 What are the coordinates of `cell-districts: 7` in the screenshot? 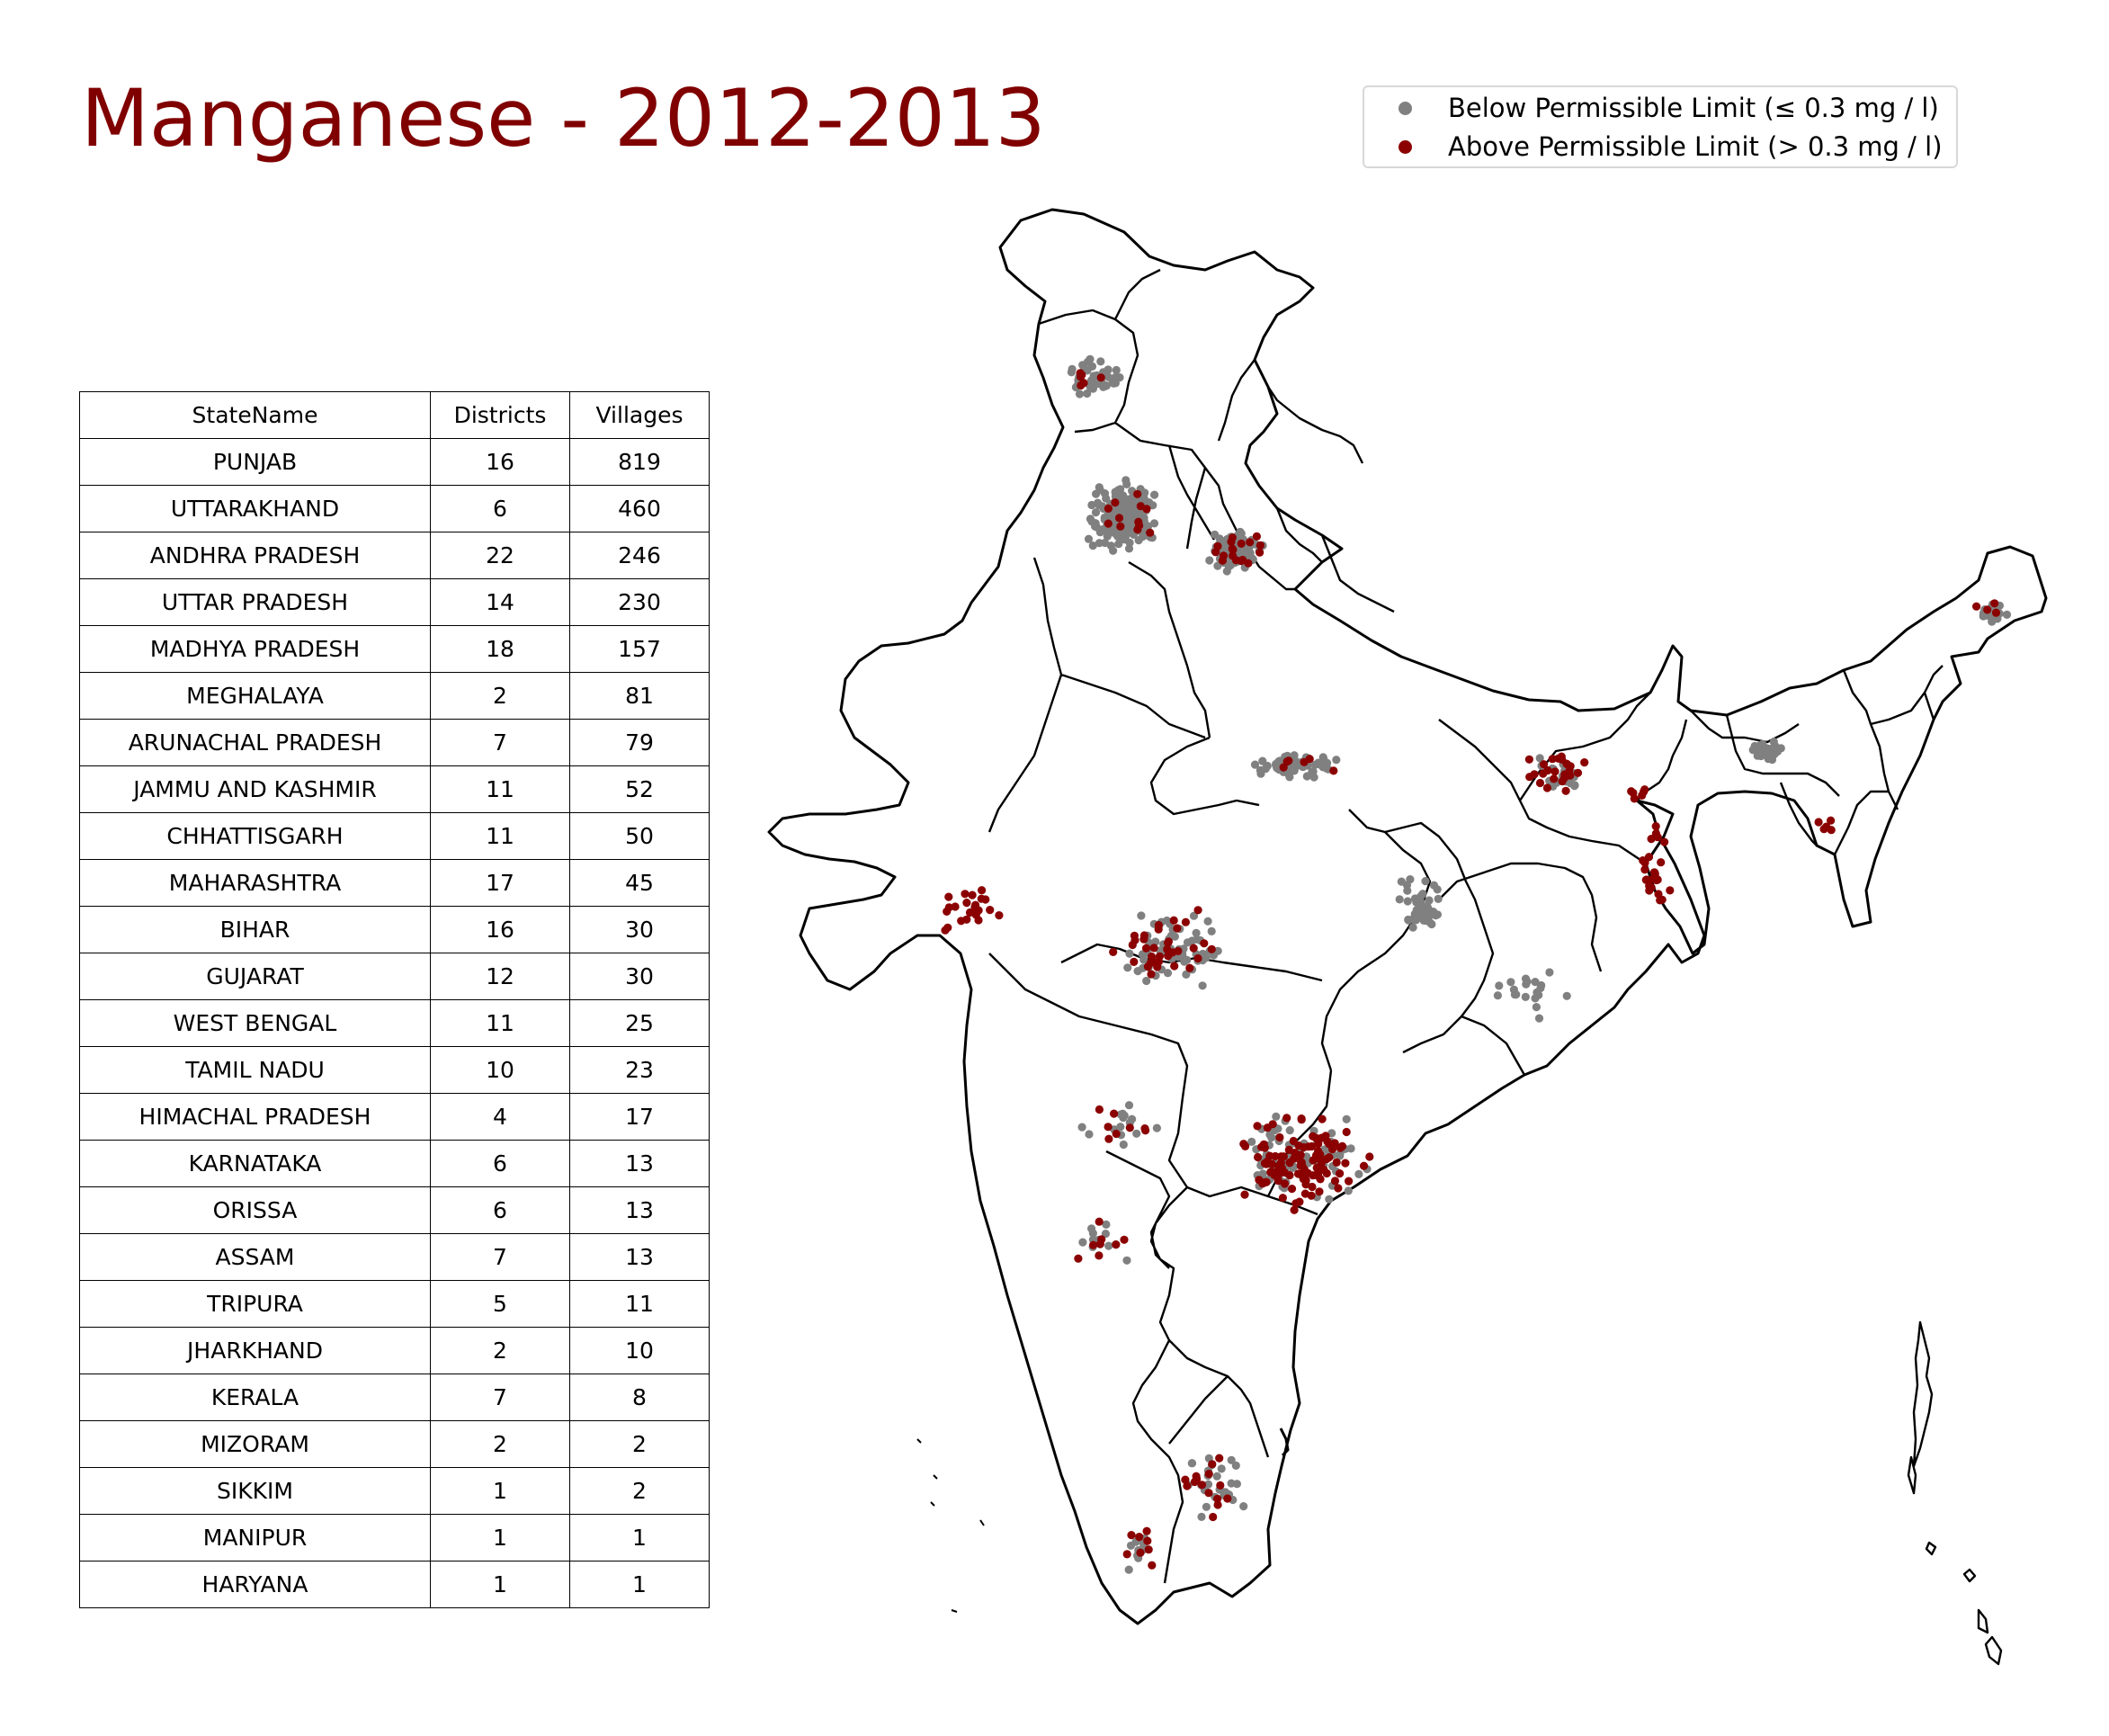 It's located at (500, 1257).